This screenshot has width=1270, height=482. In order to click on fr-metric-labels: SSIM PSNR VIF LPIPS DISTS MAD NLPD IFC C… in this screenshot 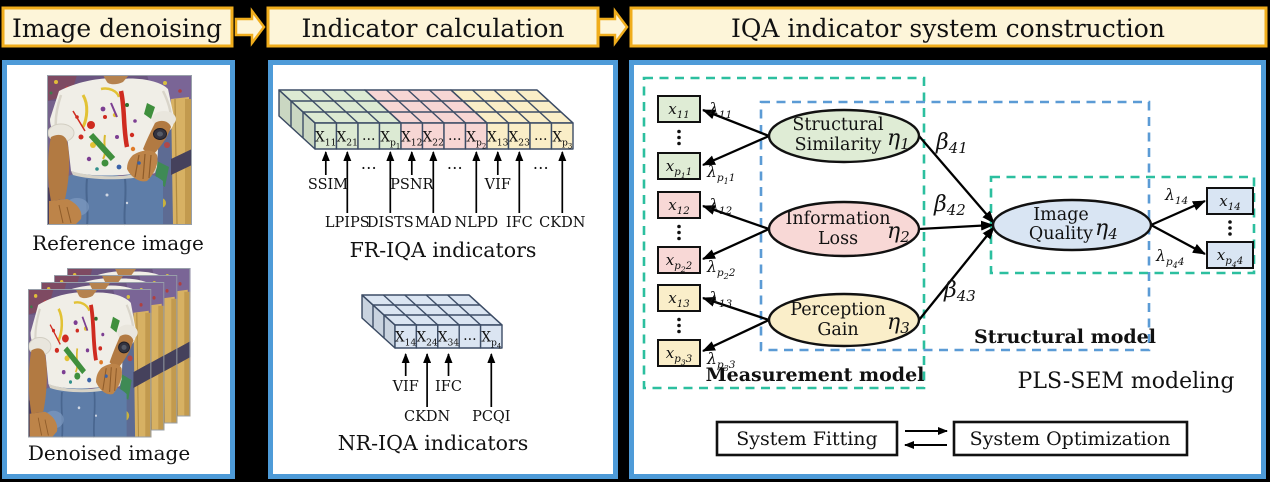, I will do `click(447, 204)`.